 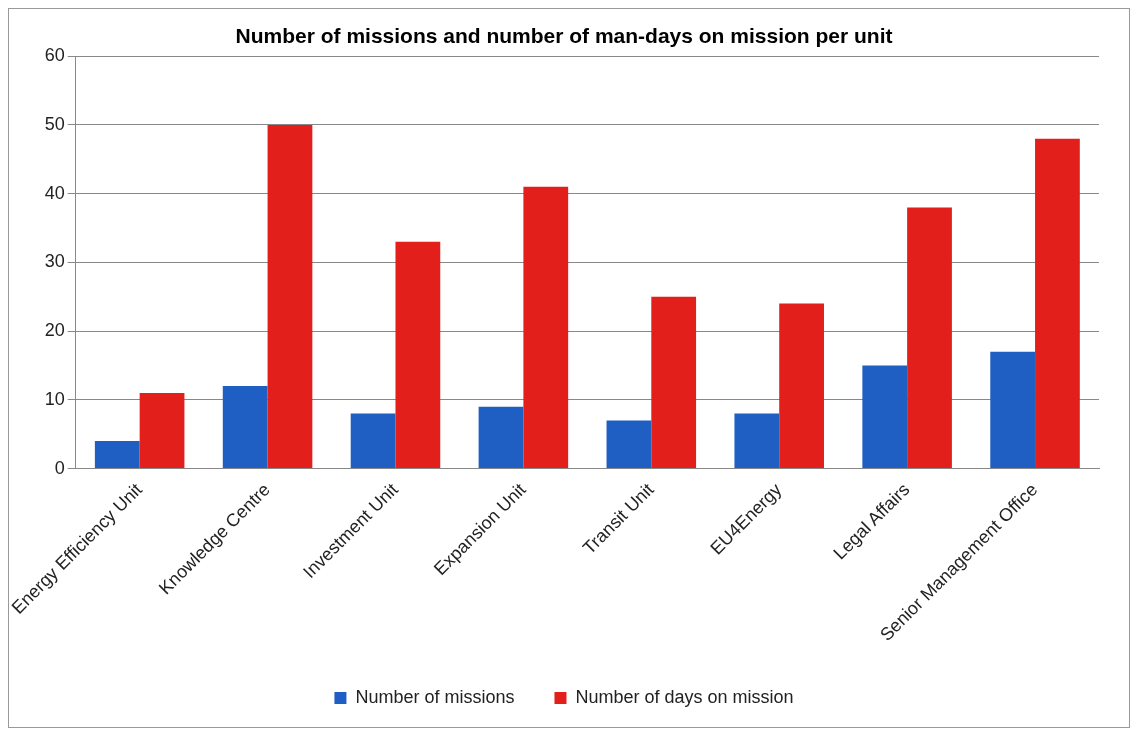 I want to click on legend-label: Number of days on mission, so click(x=684, y=696).